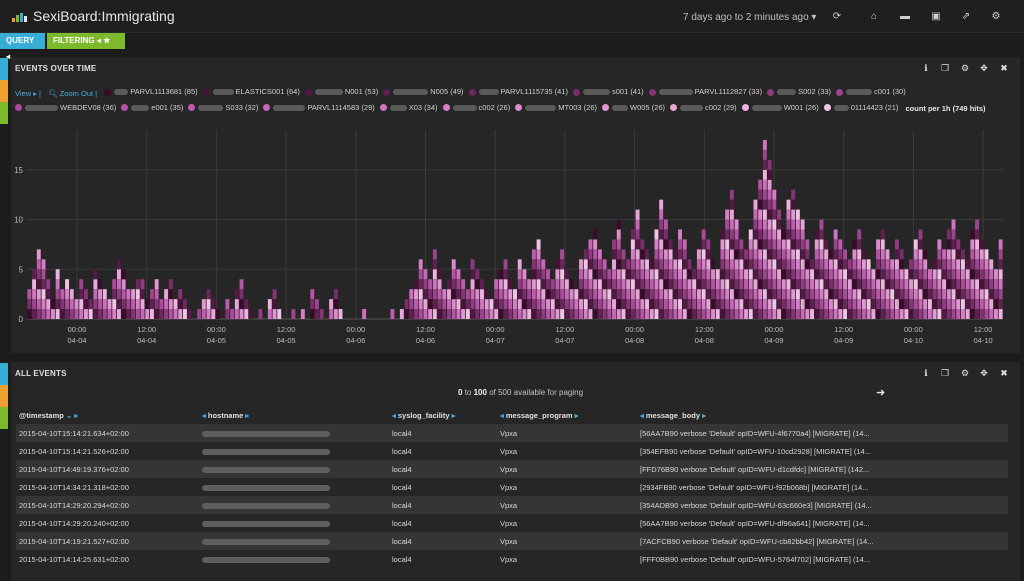 This screenshot has height=581, width=1024. Describe the element at coordinates (443, 415) in the screenshot. I see `column-header-syslog-facility: ◂ syslog_facility ▸` at that location.